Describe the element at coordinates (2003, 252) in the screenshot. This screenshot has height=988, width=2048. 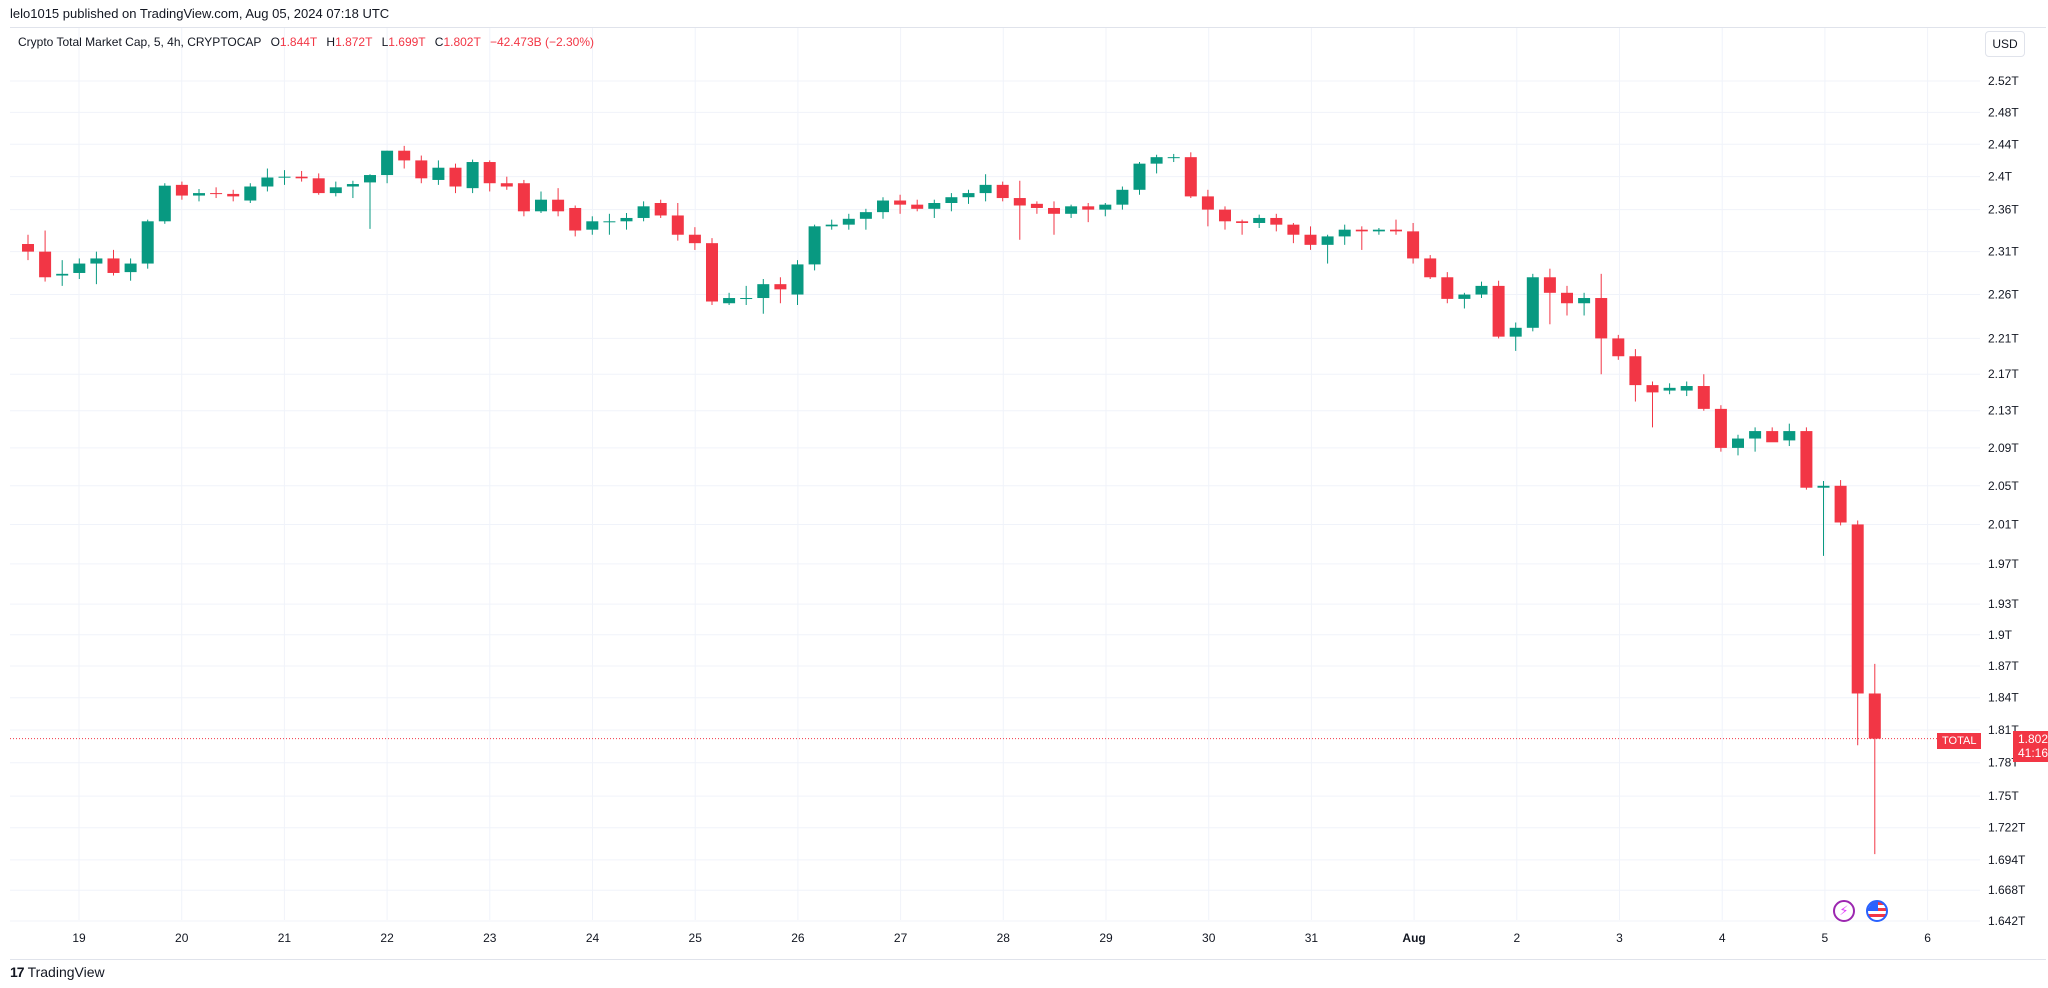
I see `y-tick-label: 2.31T` at that location.